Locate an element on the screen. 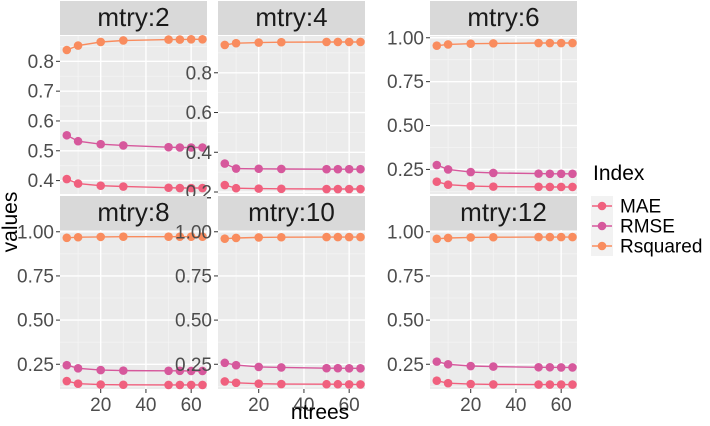 The width and height of the screenshot is (710, 426). facet-title: mtry:12 is located at coordinates (503, 212).